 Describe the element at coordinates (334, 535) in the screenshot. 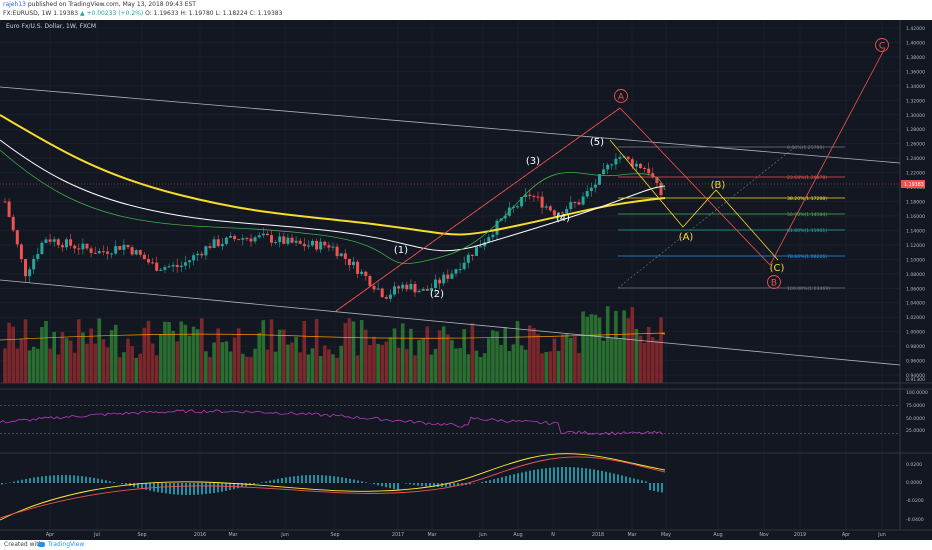

I see `time-axis-label: Sep` at that location.